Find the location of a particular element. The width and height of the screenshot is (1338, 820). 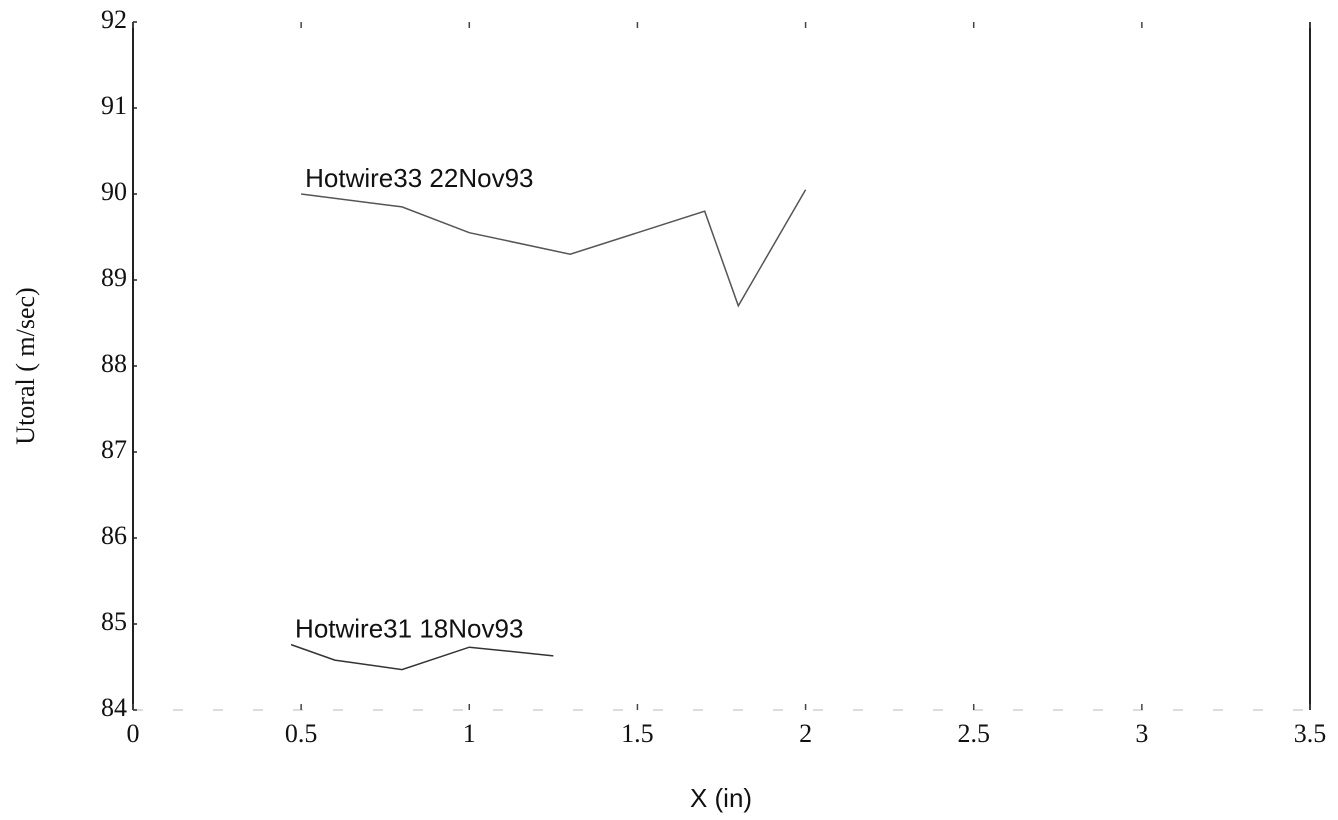

series-label: Hotwire33 22Nov93 is located at coordinates (419, 178).